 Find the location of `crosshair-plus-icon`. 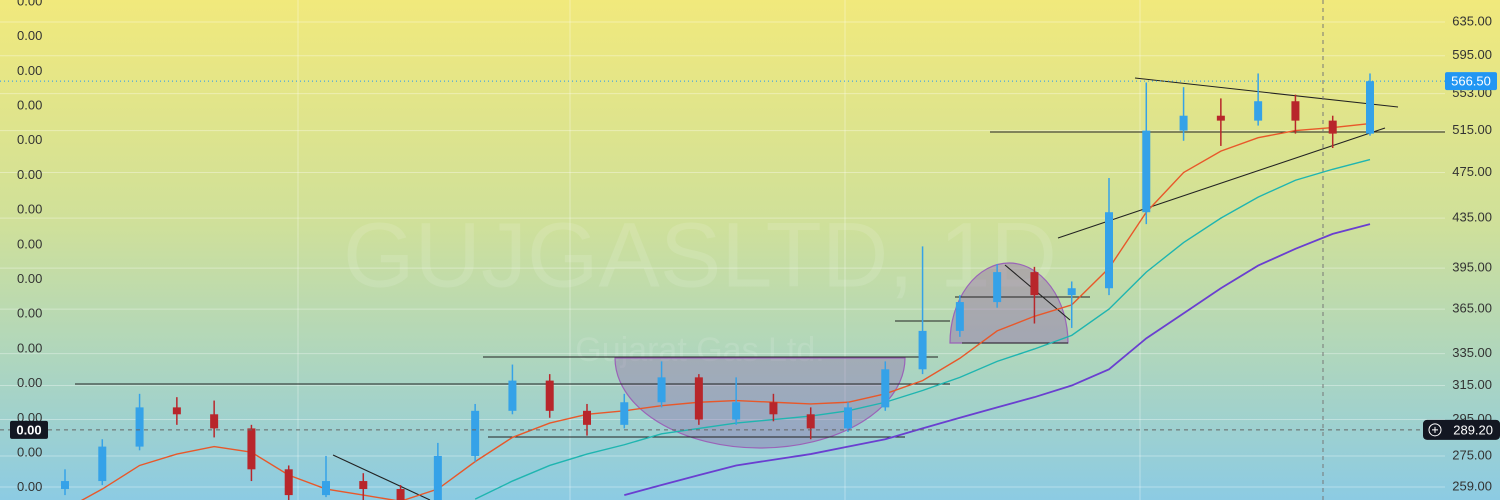

crosshair-plus-icon is located at coordinates (1435, 430).